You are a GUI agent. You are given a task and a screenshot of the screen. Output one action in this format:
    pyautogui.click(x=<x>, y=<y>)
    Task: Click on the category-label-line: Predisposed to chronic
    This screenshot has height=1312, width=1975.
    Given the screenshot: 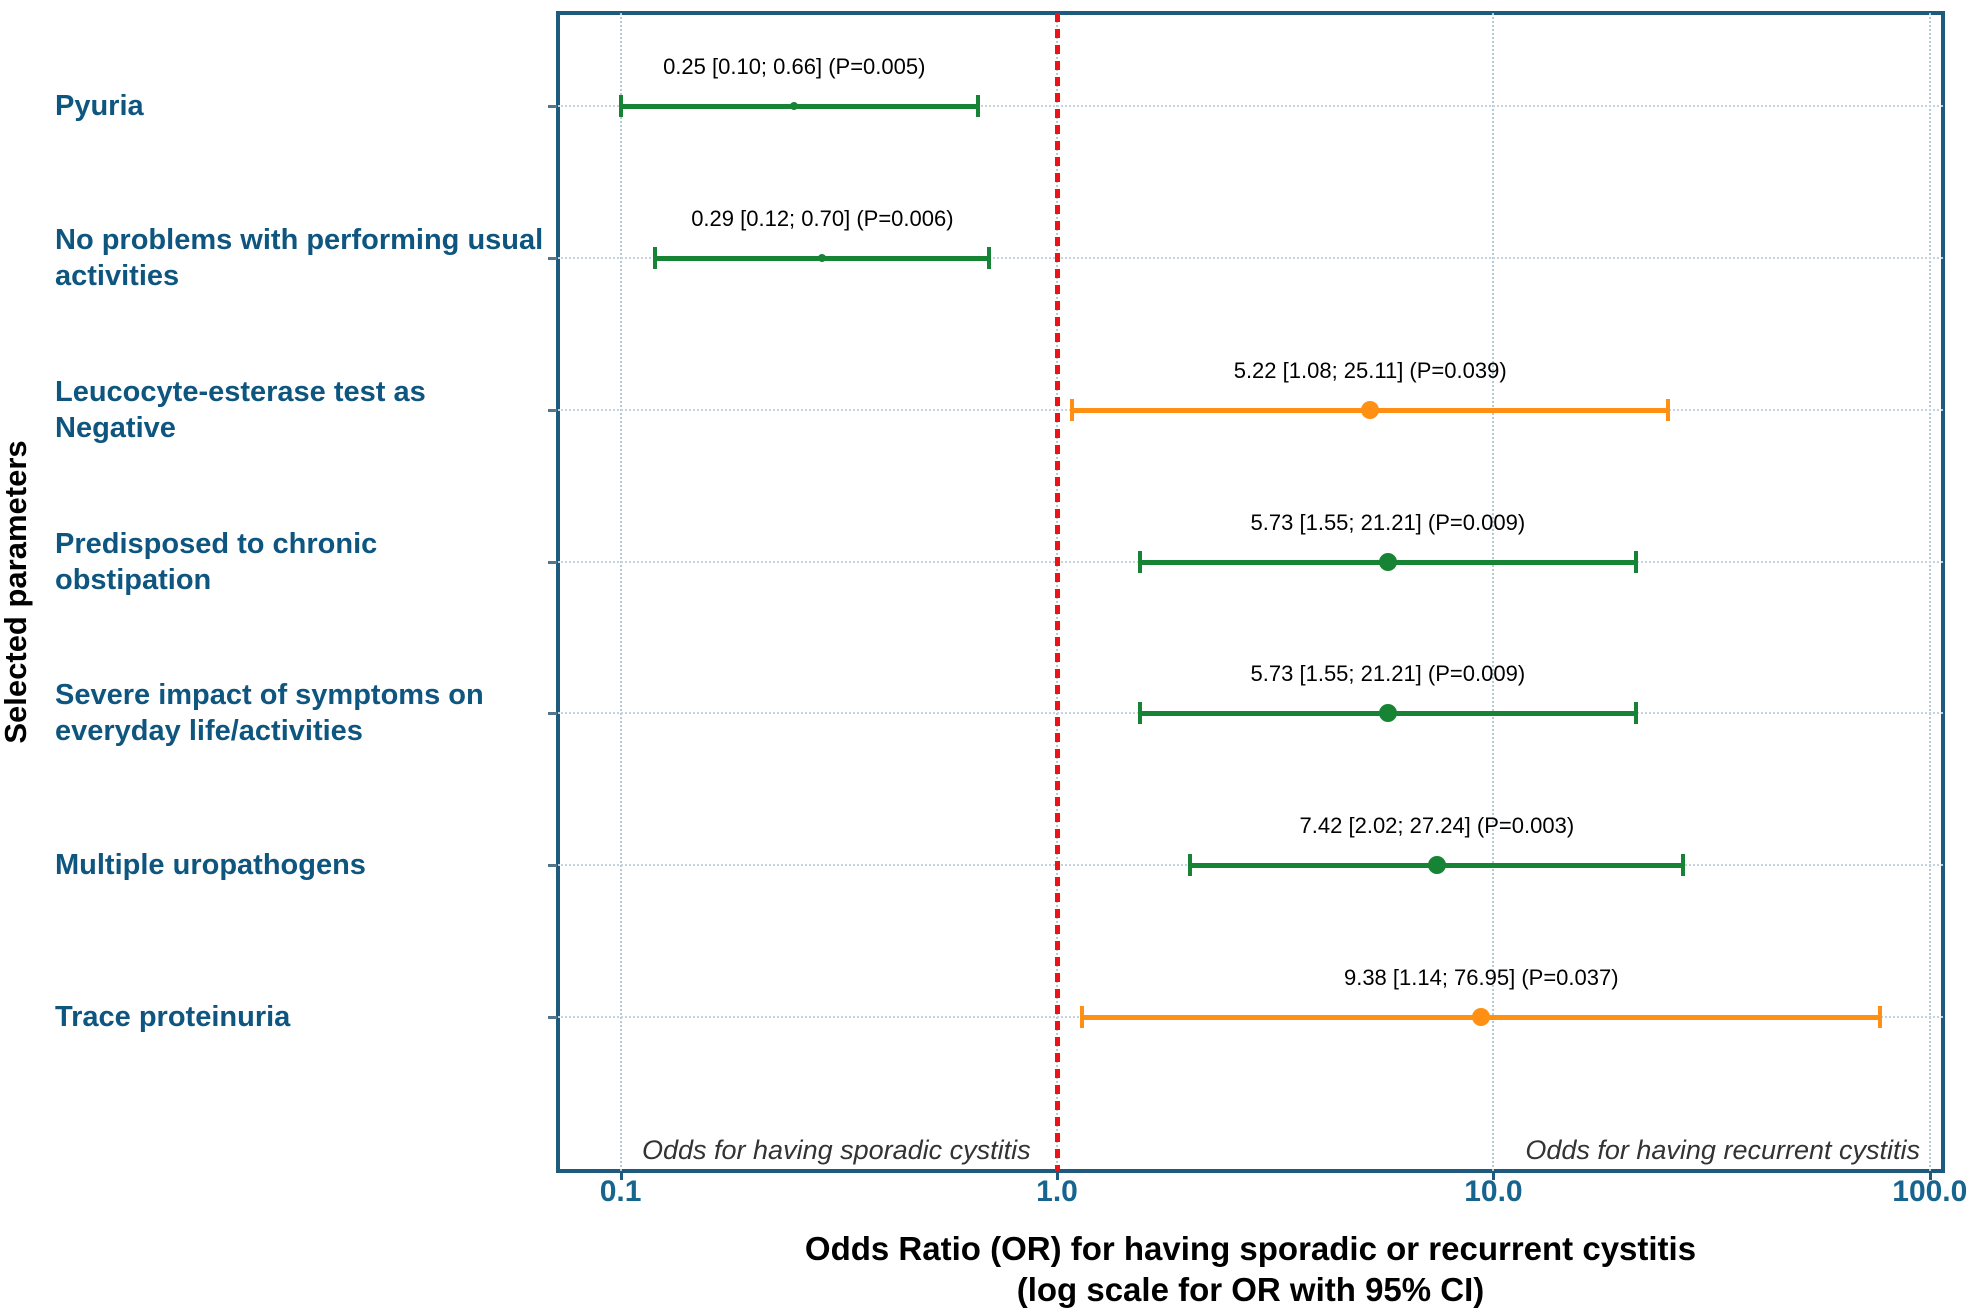 What is the action you would take?
    pyautogui.click(x=216, y=544)
    